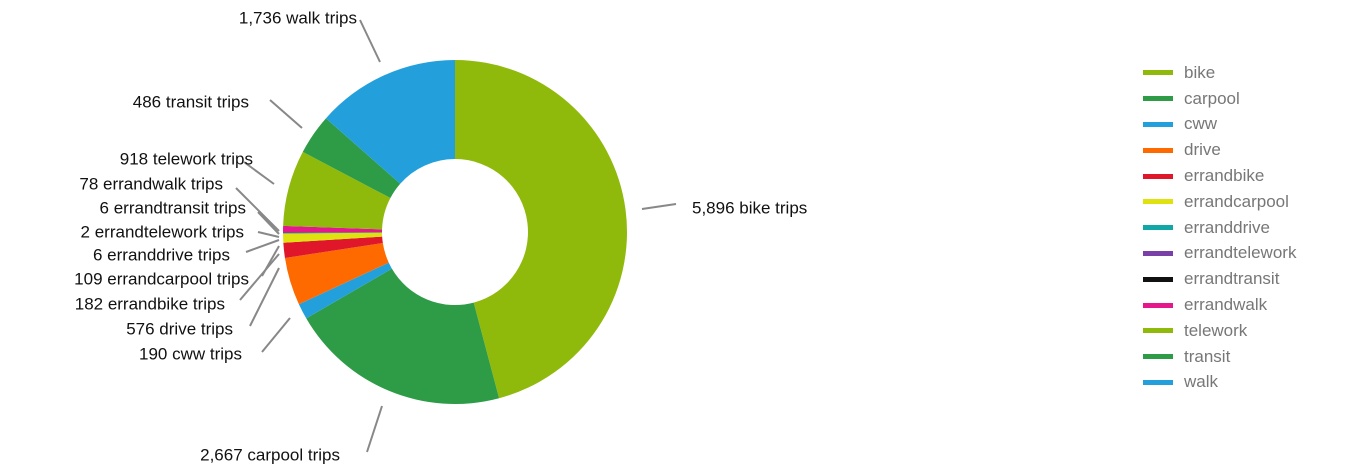 The image size is (1351, 467). I want to click on legend-item-walk: walk, so click(1219, 383).